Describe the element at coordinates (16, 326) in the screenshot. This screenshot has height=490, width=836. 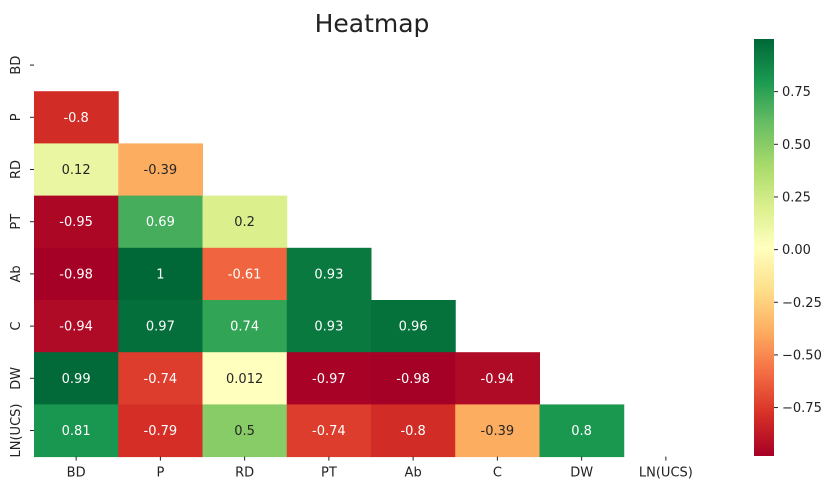
I see `y-tick-label: C` at that location.